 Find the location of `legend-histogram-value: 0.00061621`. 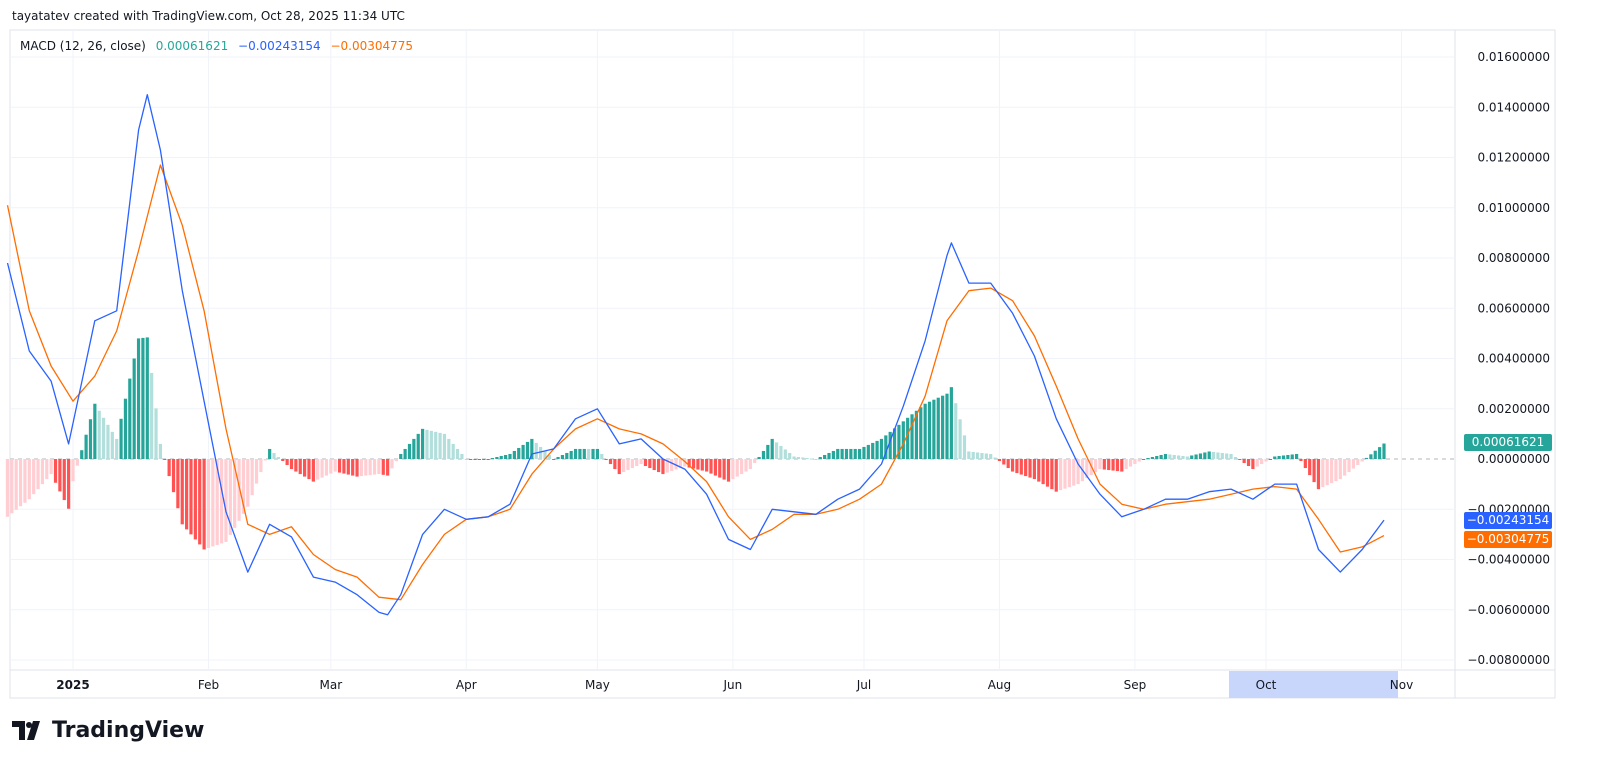

legend-histogram-value: 0.00061621 is located at coordinates (192, 46).